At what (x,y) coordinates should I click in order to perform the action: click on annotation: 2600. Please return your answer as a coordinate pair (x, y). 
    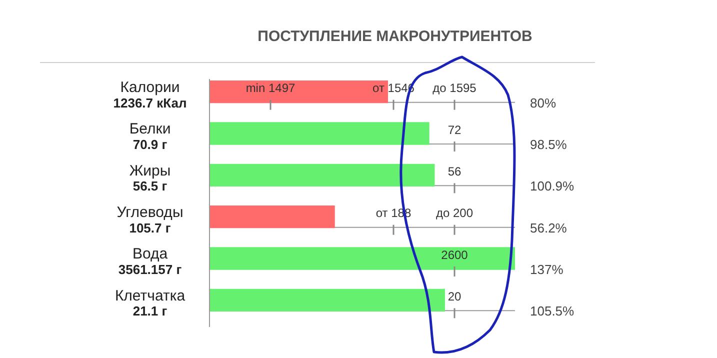
    Looking at the image, I should click on (454, 255).